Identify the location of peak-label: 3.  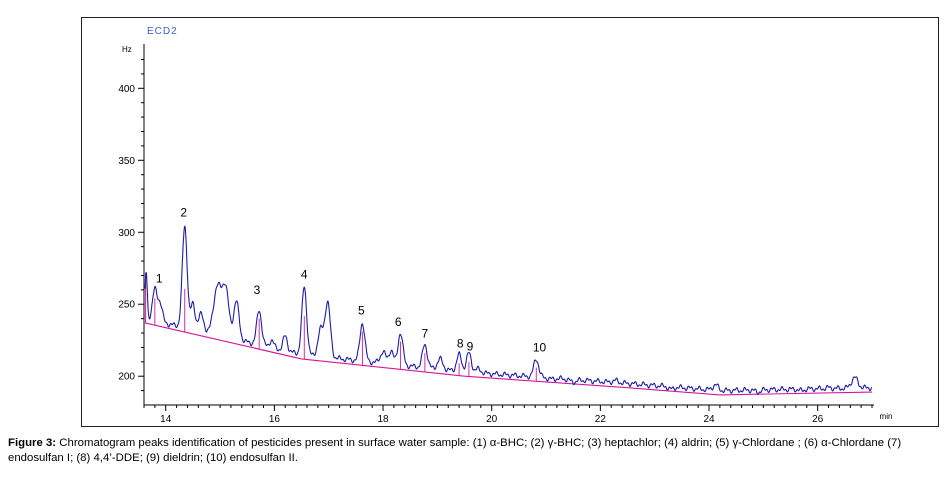
(257, 290).